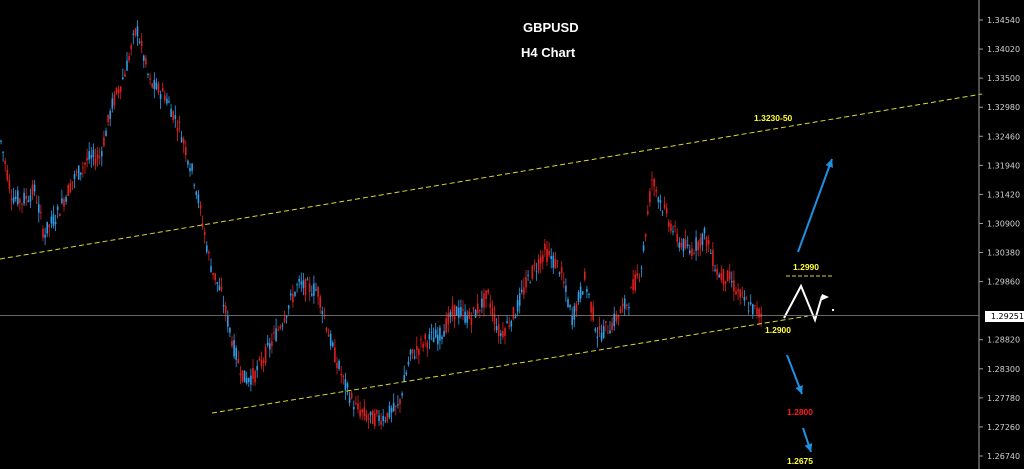 This screenshot has height=469, width=1024. What do you see at coordinates (800, 412) in the screenshot?
I see `level-label: 1.2800` at bounding box center [800, 412].